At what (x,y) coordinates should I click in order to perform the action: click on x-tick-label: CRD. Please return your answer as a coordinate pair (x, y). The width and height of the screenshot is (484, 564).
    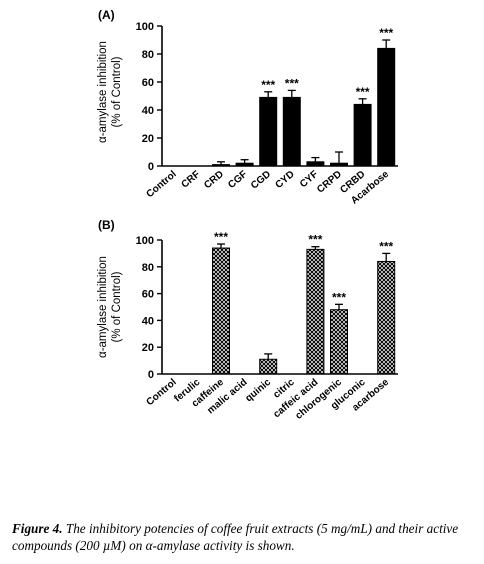
    Looking at the image, I should click on (214, 180).